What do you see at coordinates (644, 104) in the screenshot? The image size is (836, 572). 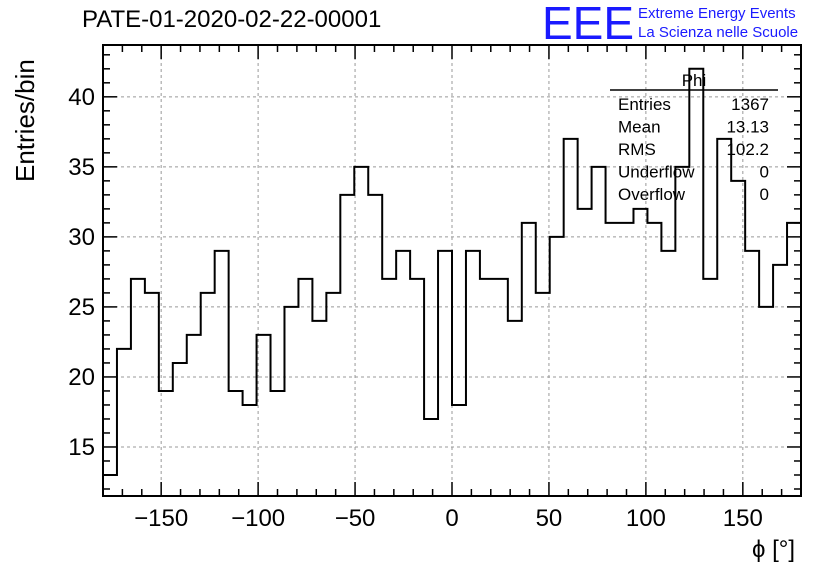 I see `stats-row-name: Entries` at bounding box center [644, 104].